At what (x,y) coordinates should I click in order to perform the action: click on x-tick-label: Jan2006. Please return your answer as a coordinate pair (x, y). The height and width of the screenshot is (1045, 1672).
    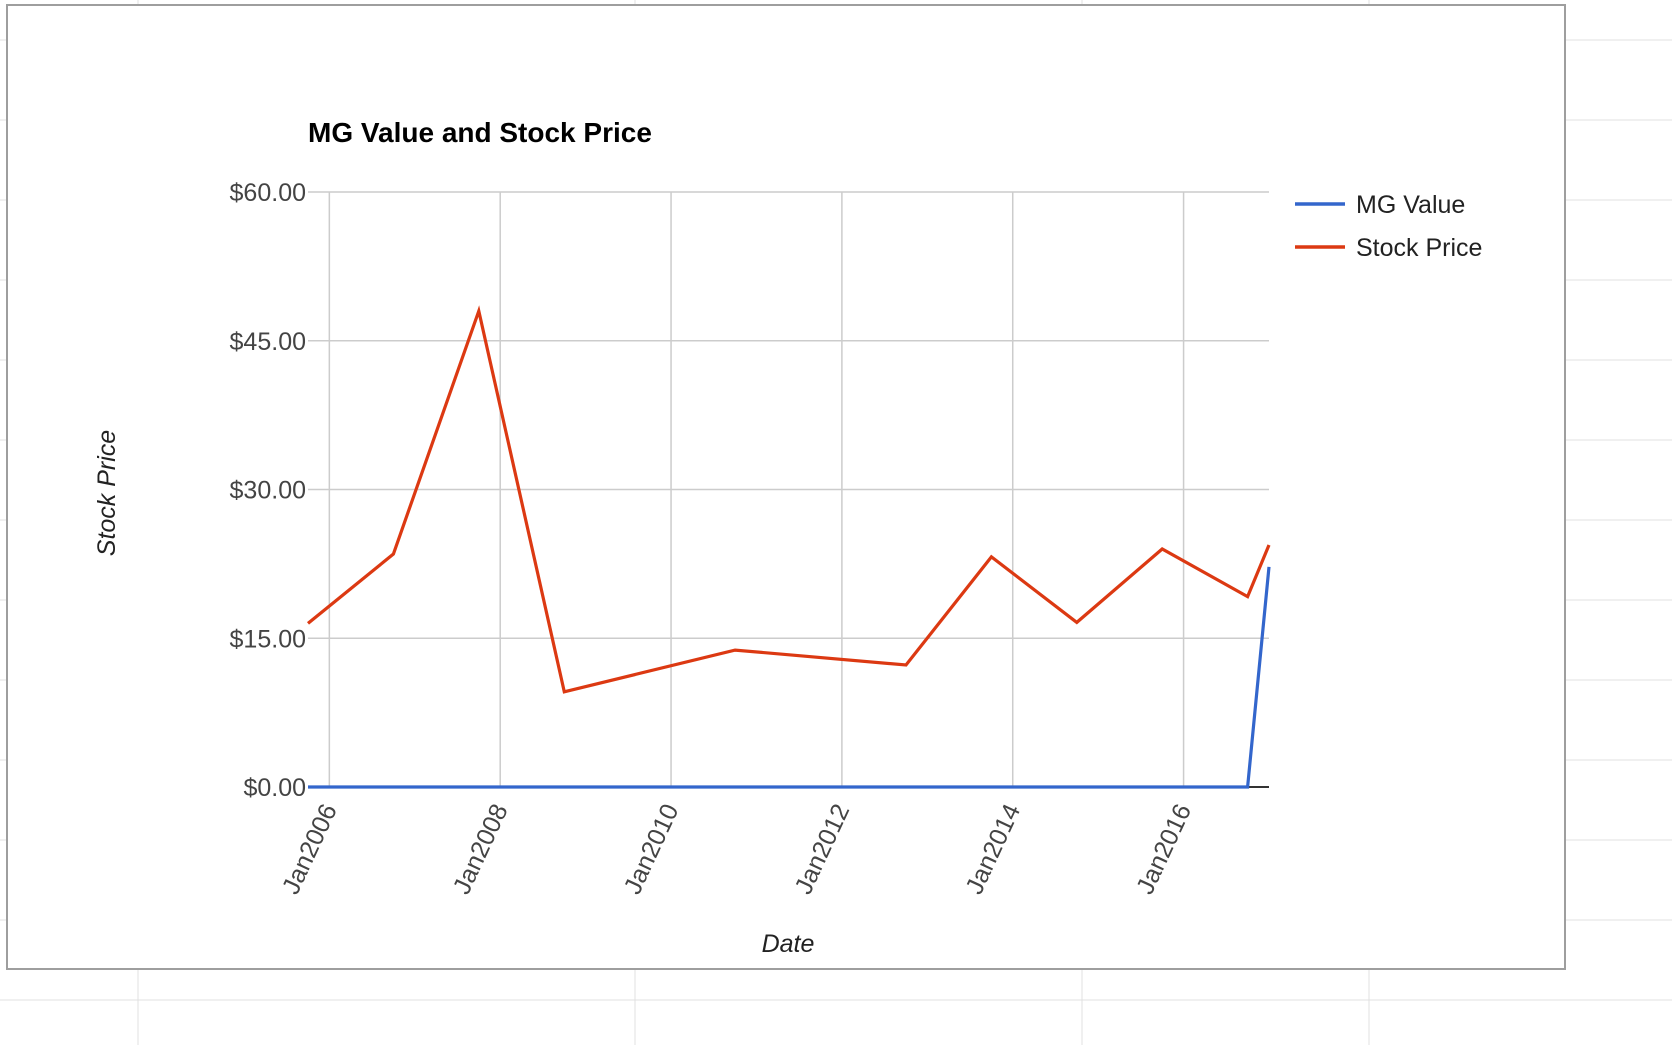
    Looking at the image, I should click on (310, 849).